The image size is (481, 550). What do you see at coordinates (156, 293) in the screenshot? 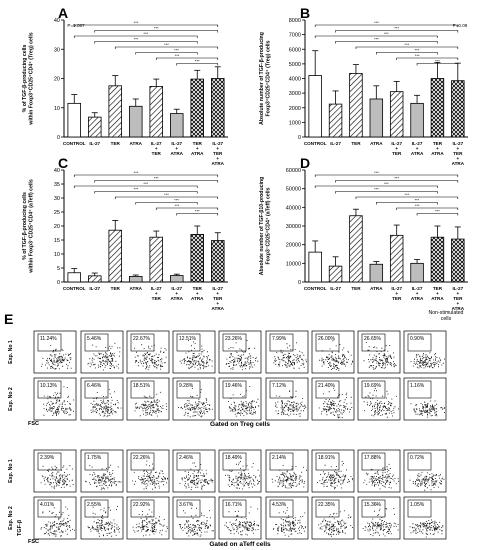
I see `category-label: IL-27 + TER` at bounding box center [156, 293].